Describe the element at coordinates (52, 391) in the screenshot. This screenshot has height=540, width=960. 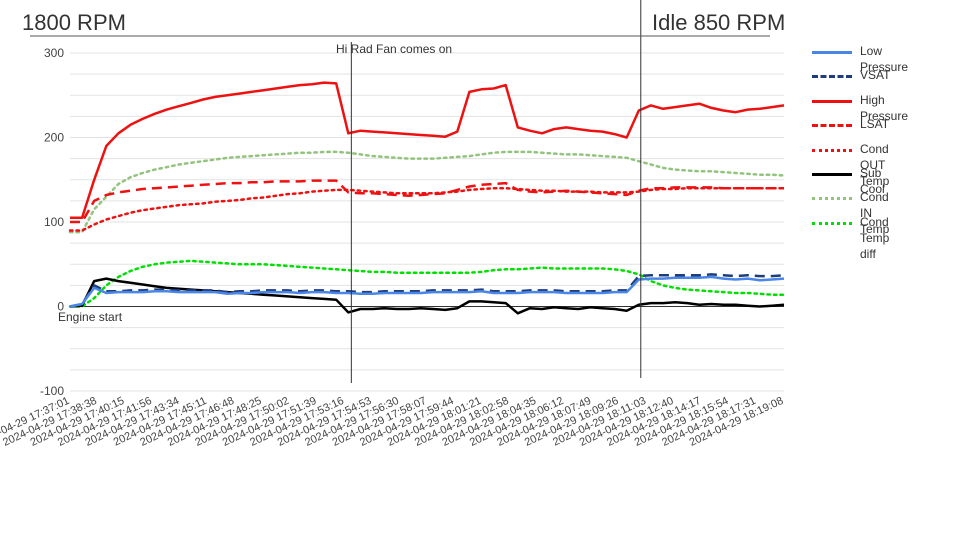
I see `y-tick-label: -100` at that location.